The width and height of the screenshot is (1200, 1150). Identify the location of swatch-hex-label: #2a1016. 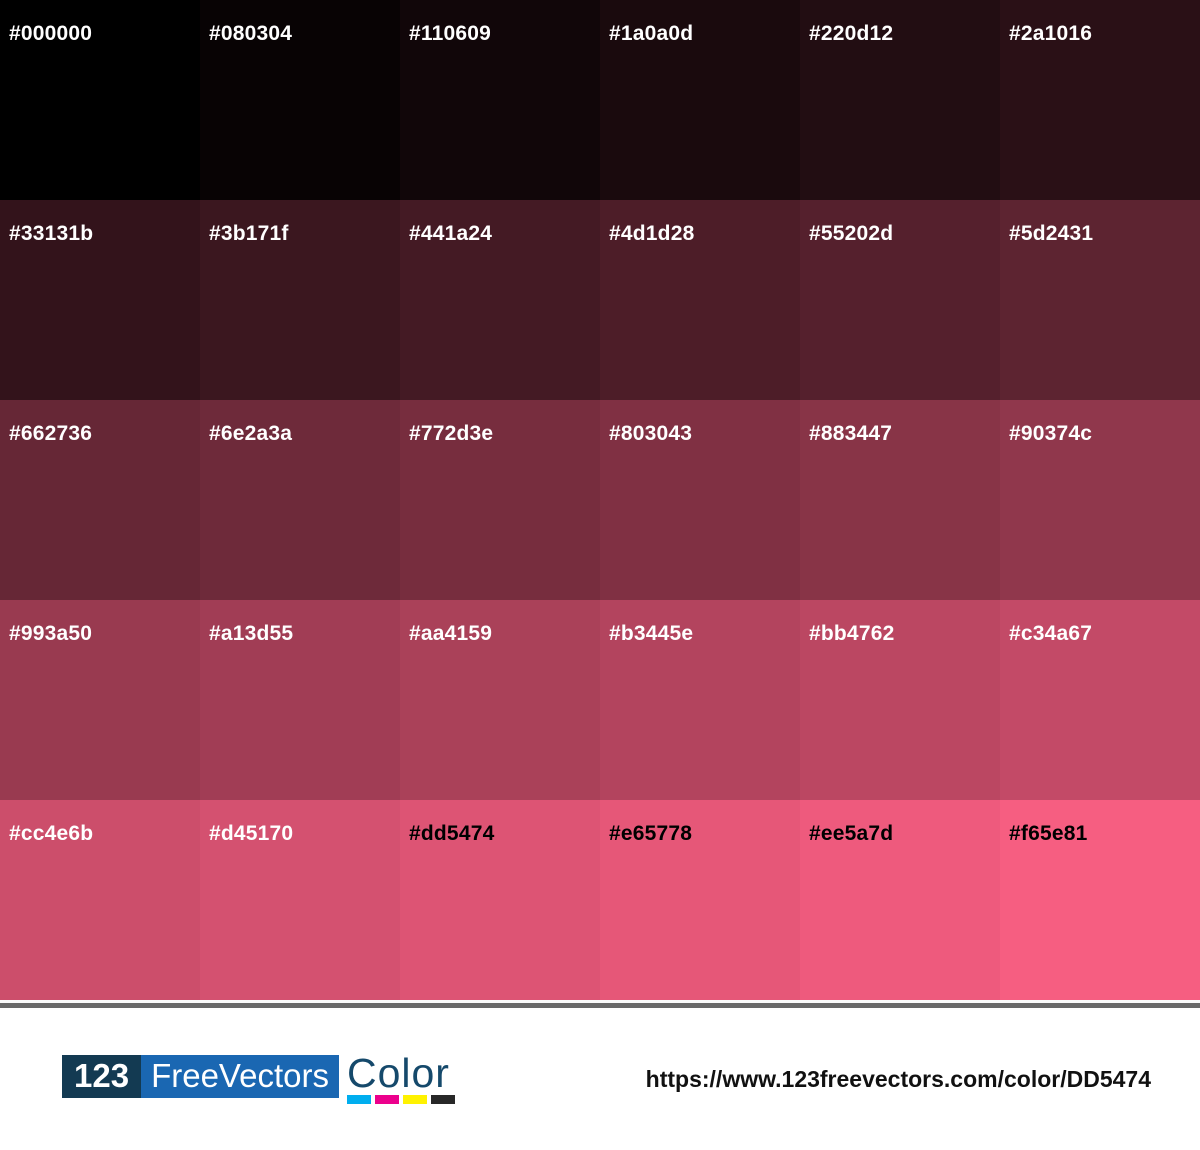
(1051, 33).